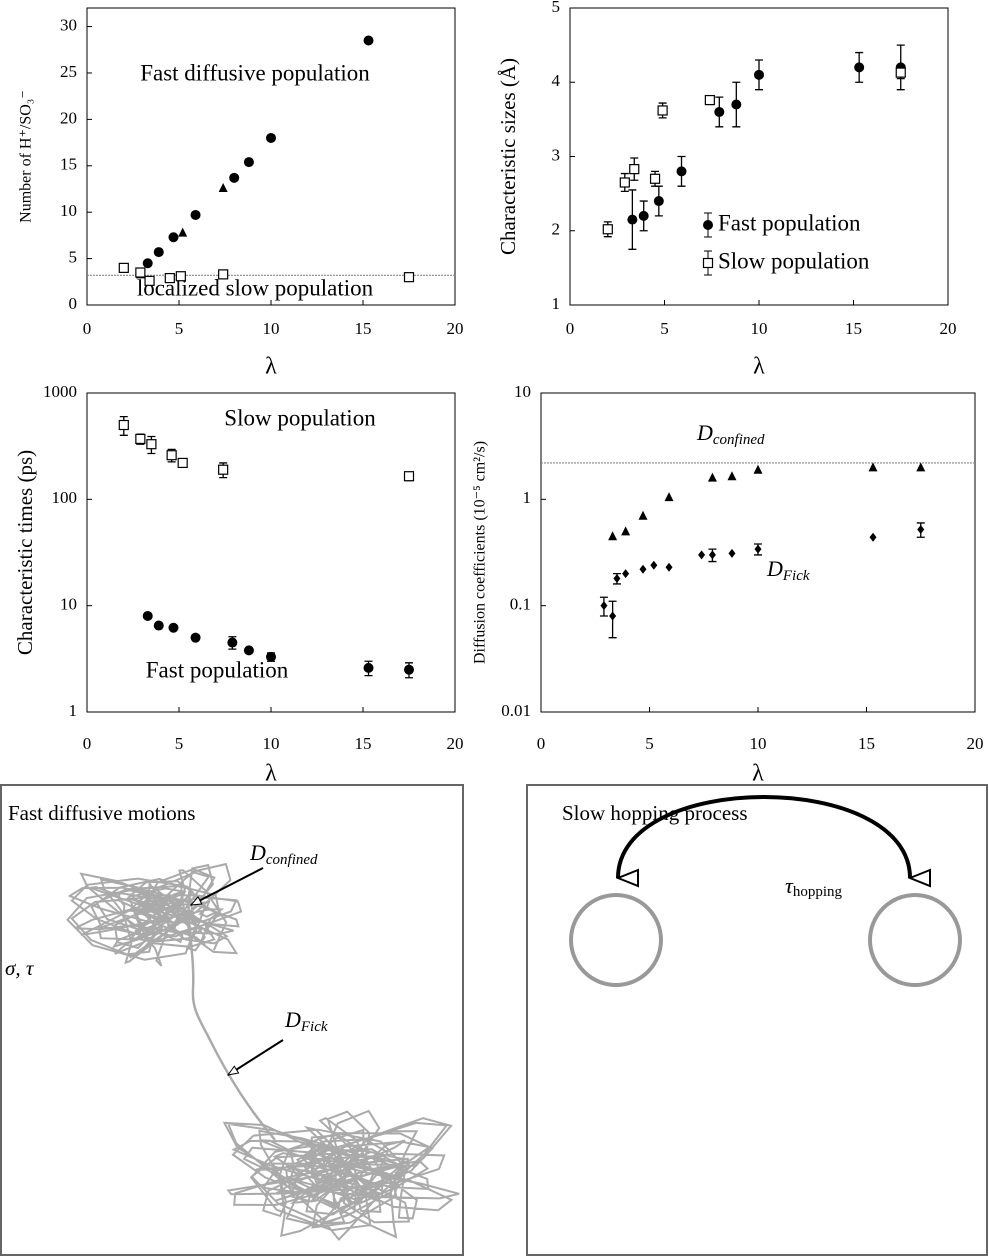 The width and height of the screenshot is (989, 1257). Describe the element at coordinates (26, 156) in the screenshot. I see `y-axis-label: Number of H⁺/SO₃⁻` at that location.